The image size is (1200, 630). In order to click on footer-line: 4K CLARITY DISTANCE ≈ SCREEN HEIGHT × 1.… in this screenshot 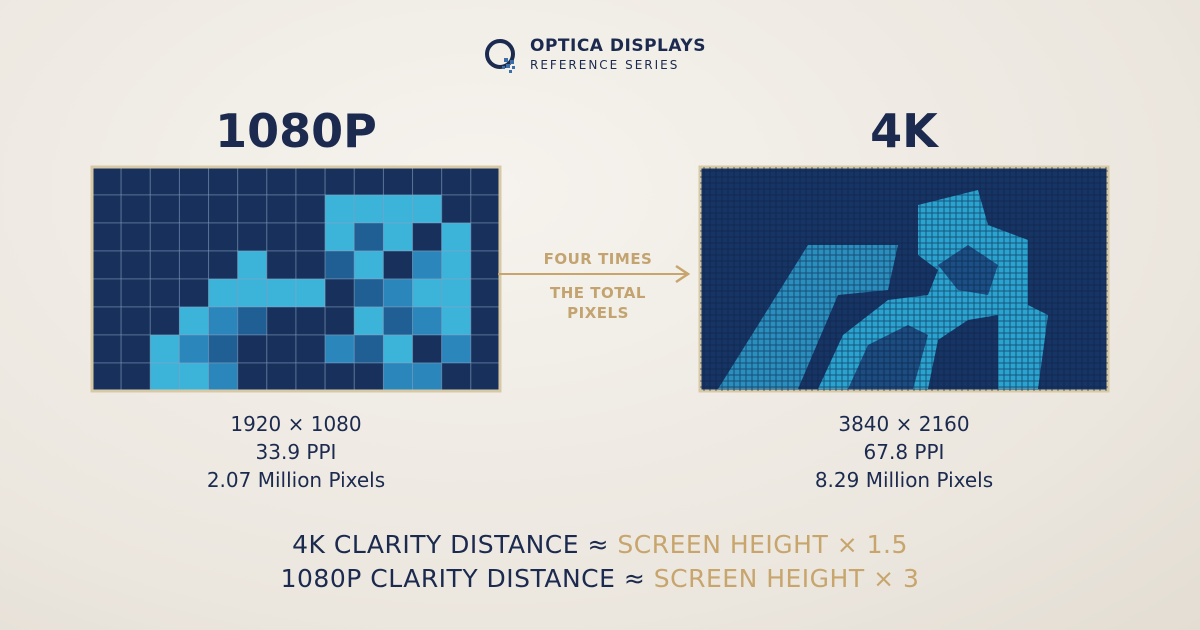, I will do `click(600, 544)`.